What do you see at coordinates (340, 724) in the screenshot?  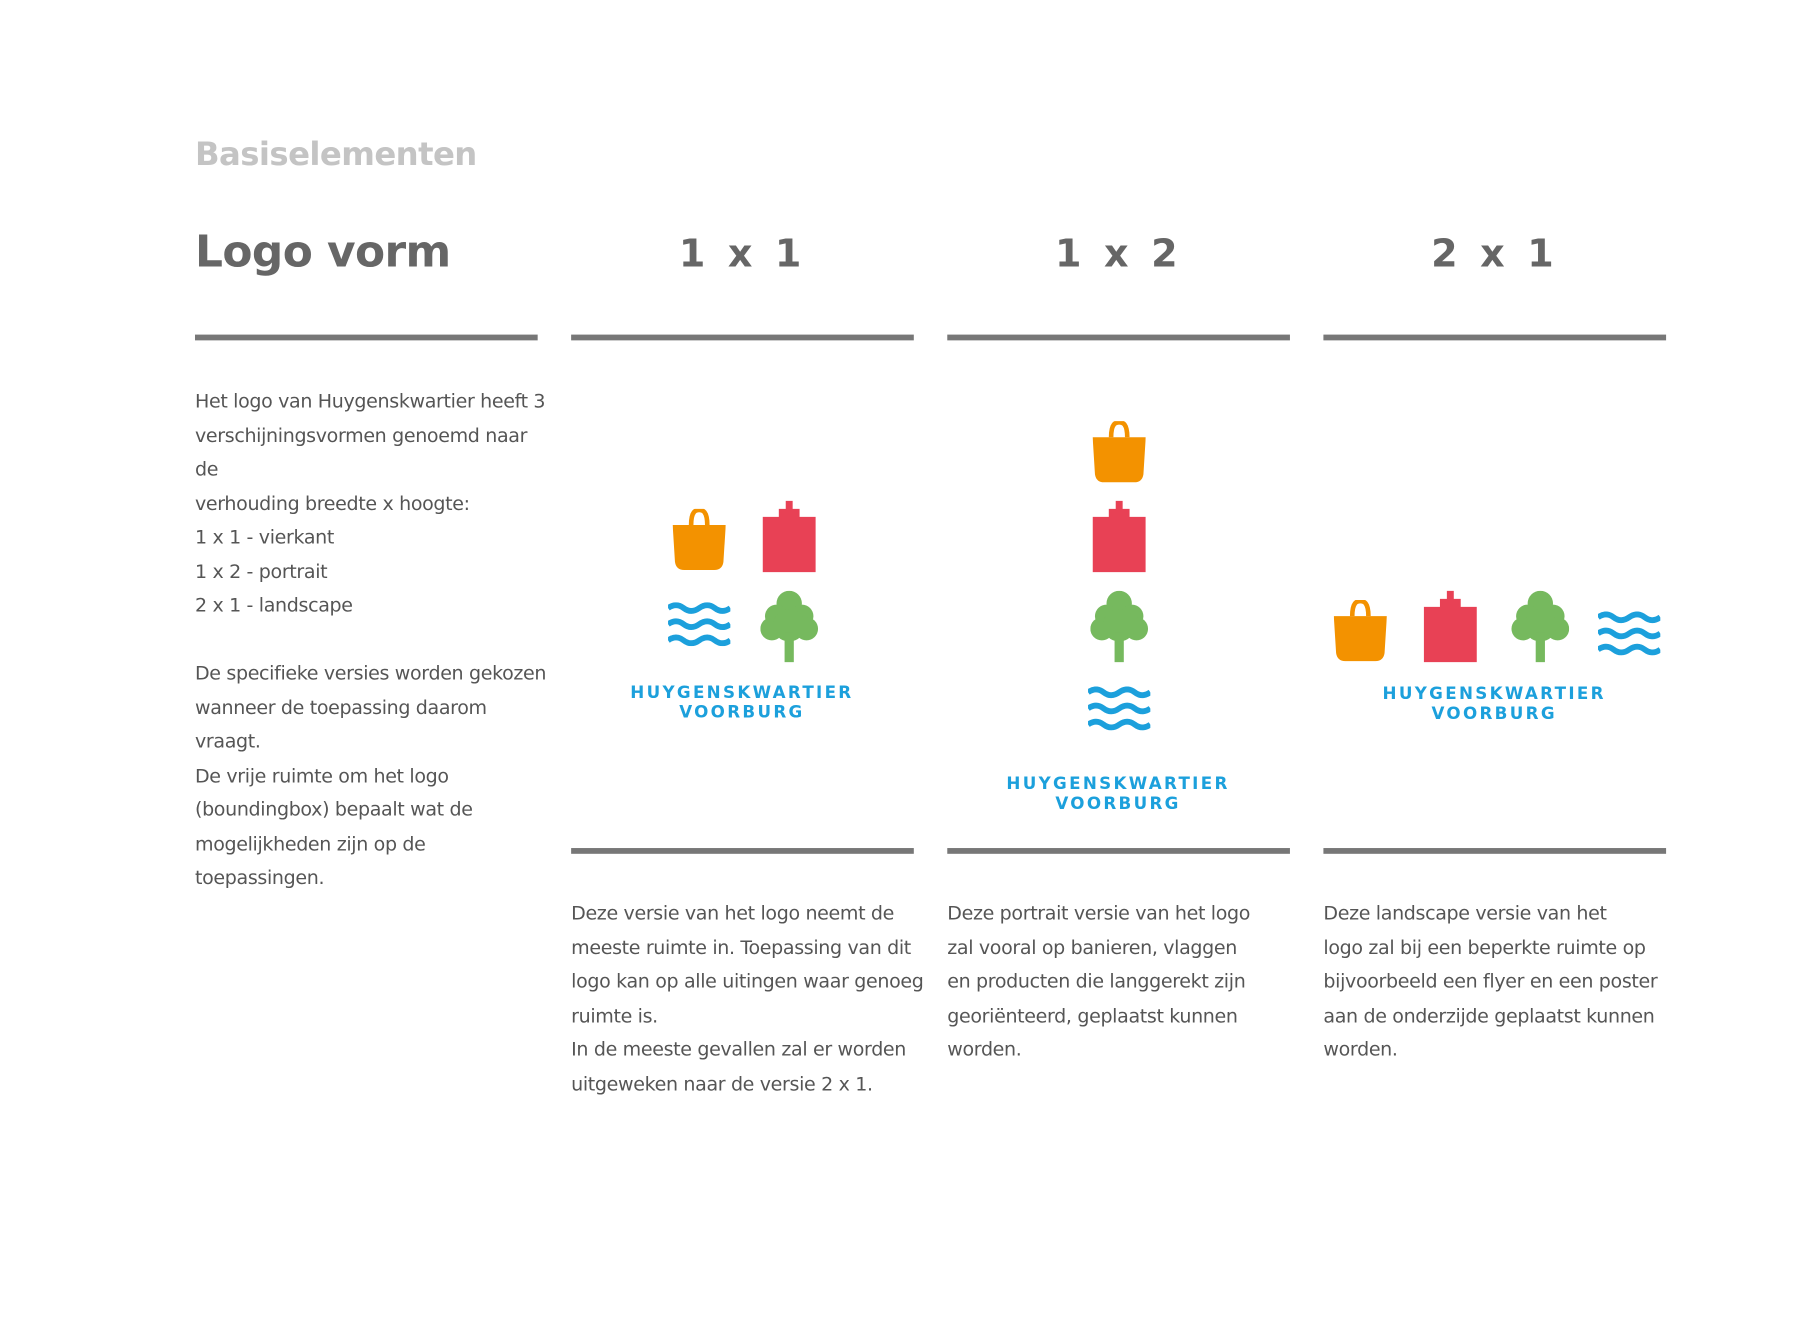 I see `intro-line: wanneer de toepassing daarom vraagt.` at bounding box center [340, 724].